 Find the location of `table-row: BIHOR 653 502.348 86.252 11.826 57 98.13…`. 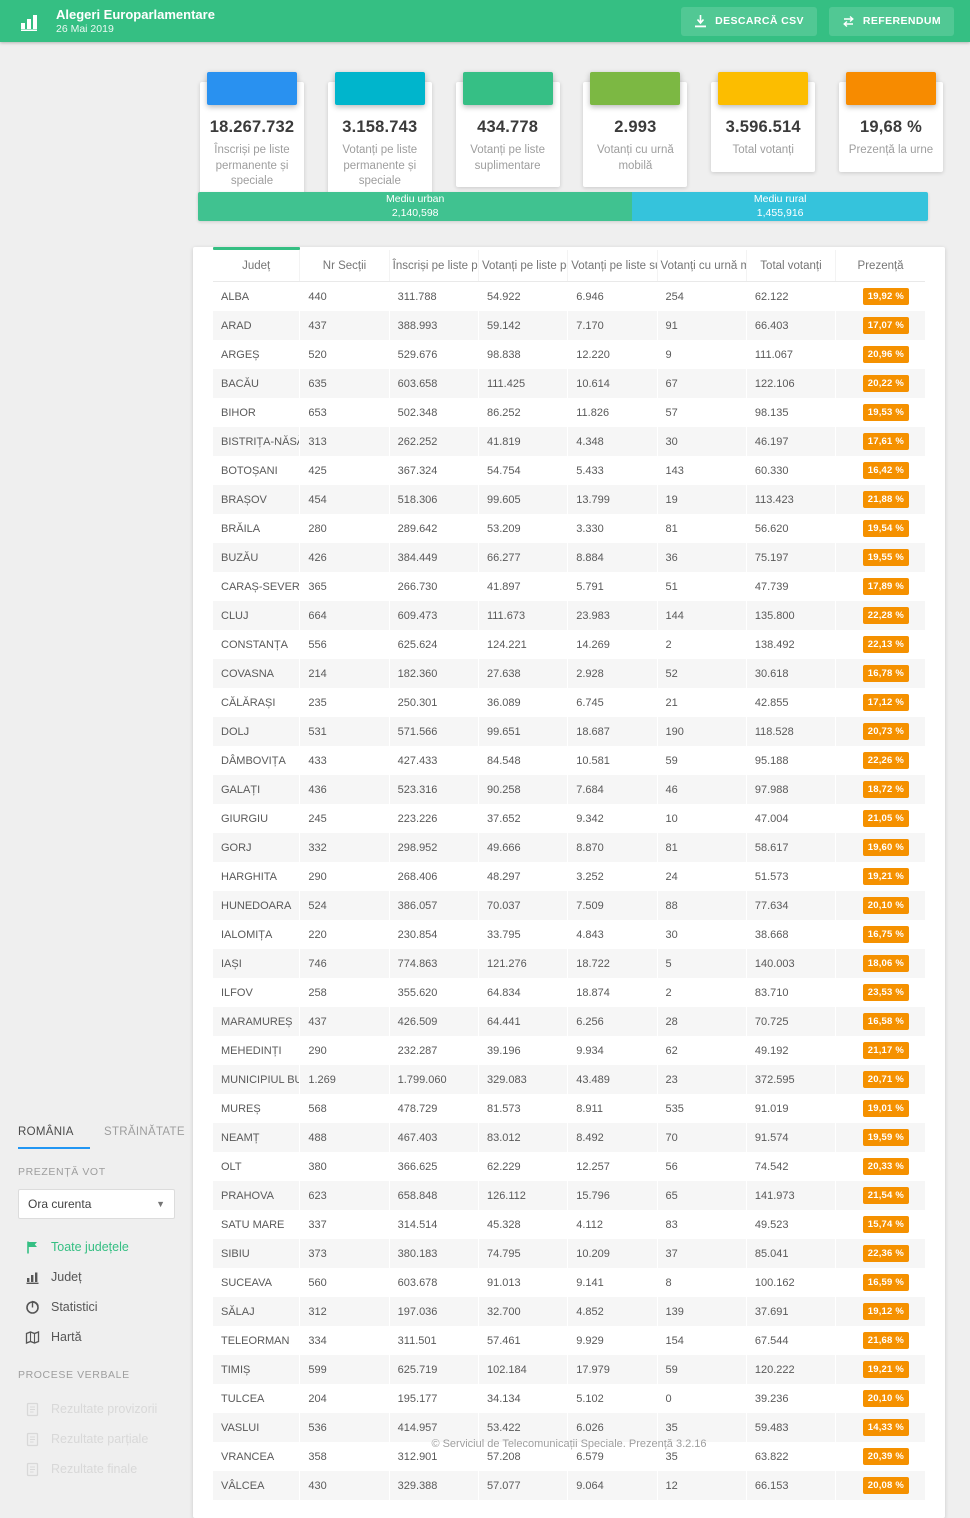

table-row: BIHOR 653 502.348 86.252 11.826 57 98.13… is located at coordinates (569, 412).